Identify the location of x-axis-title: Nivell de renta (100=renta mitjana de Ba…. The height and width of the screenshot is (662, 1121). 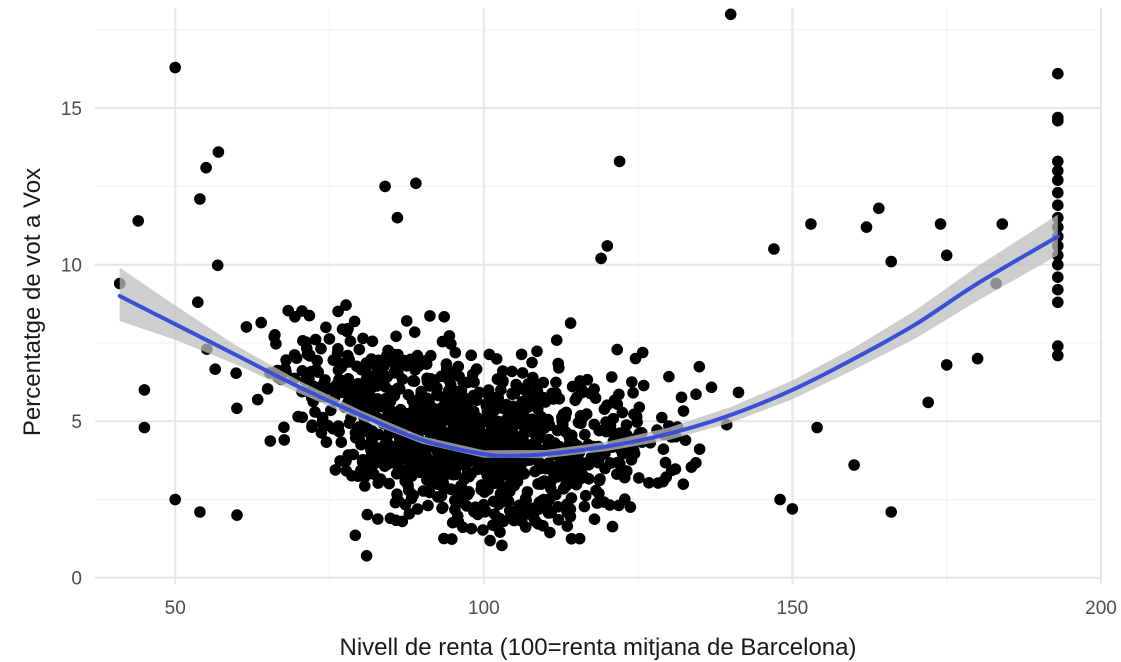
(598, 647).